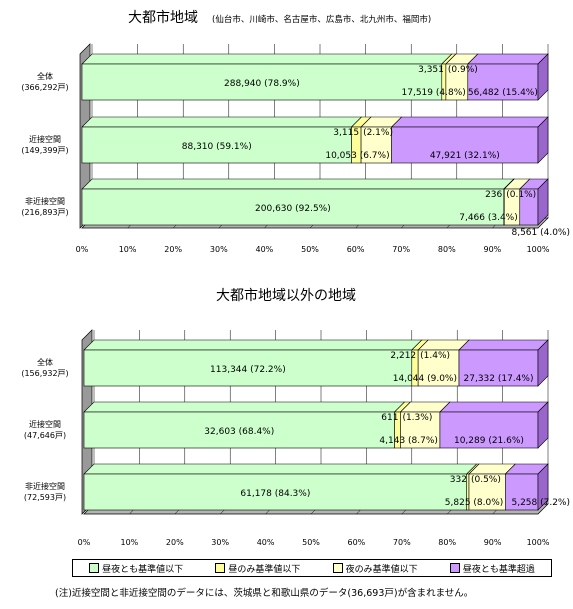 This screenshot has height=609, width=573. What do you see at coordinates (498, 569) in the screenshot?
I see `legend-label: 昼夜とも基準超過` at bounding box center [498, 569].